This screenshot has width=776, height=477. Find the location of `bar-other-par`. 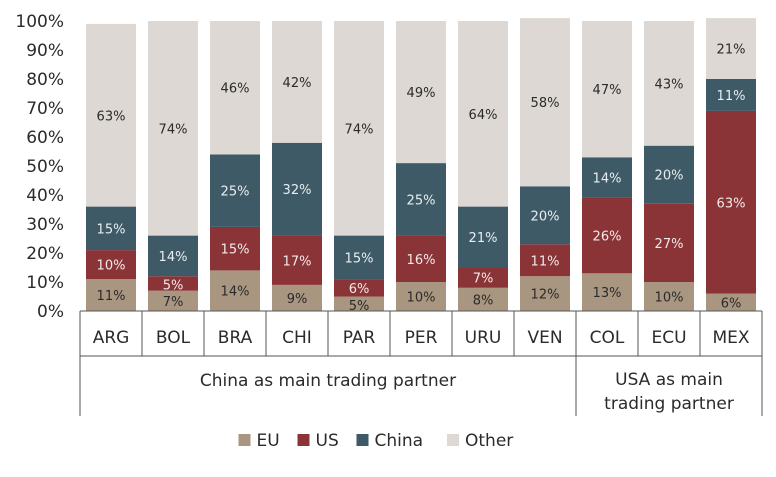

bar-other-par is located at coordinates (359, 128).